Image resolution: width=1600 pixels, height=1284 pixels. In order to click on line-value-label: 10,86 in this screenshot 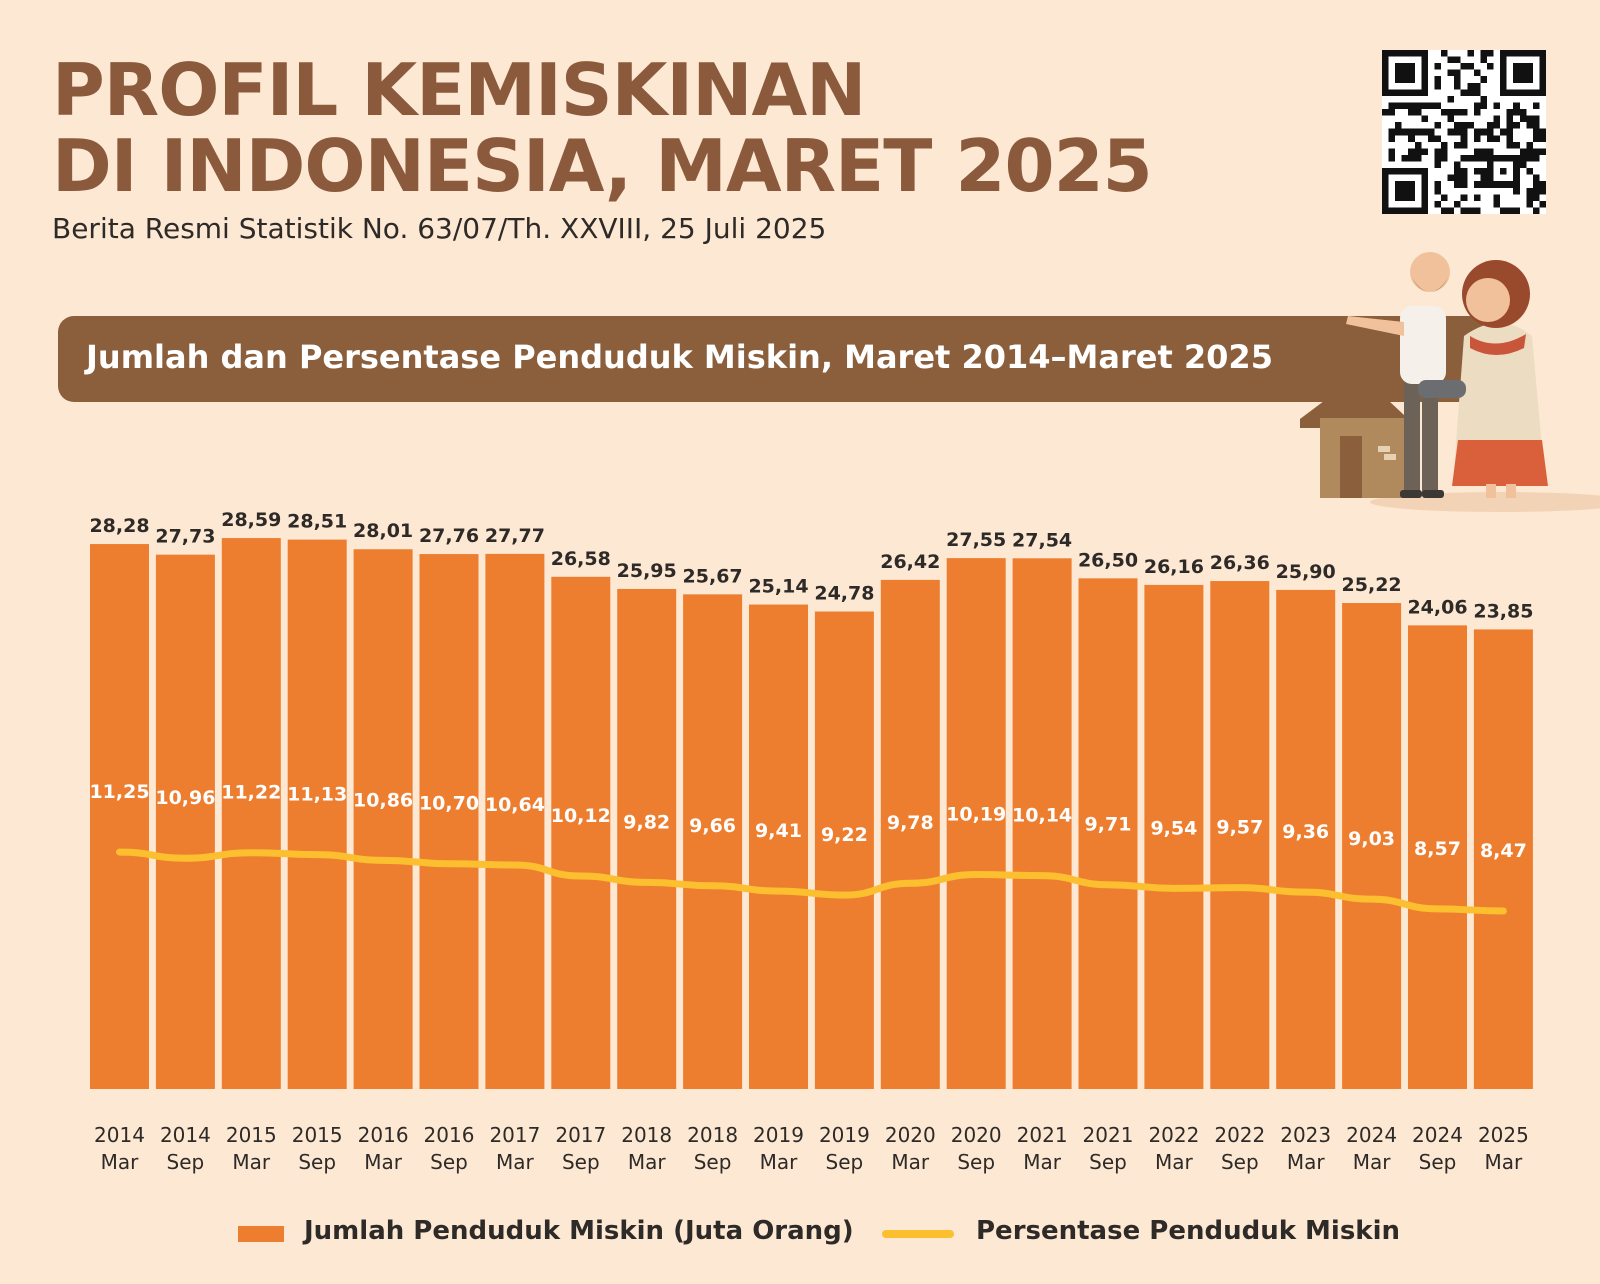, I will do `click(383, 800)`.